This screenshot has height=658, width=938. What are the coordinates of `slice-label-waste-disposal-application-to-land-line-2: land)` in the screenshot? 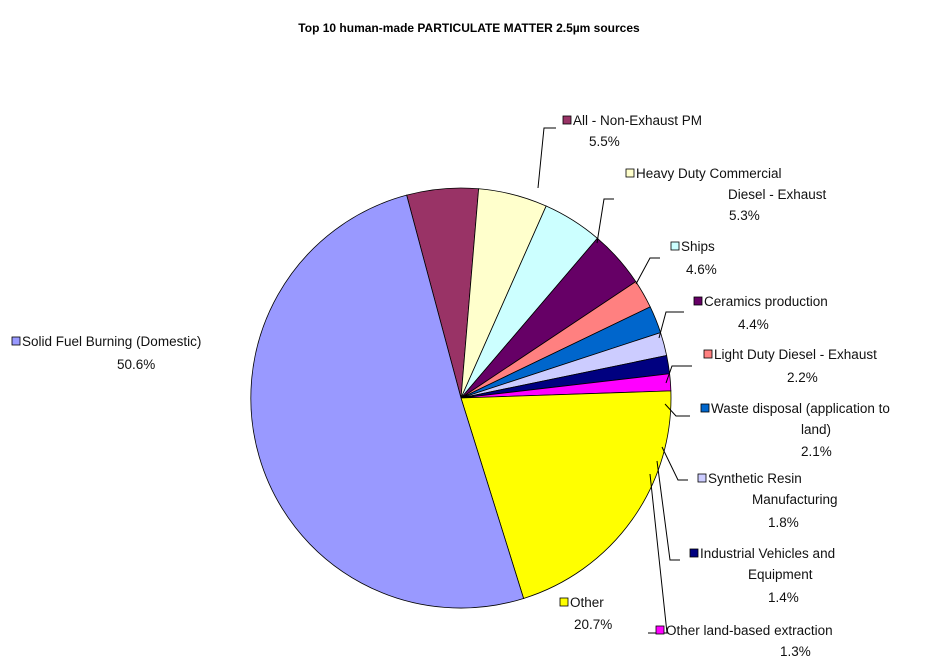 It's located at (816, 429).